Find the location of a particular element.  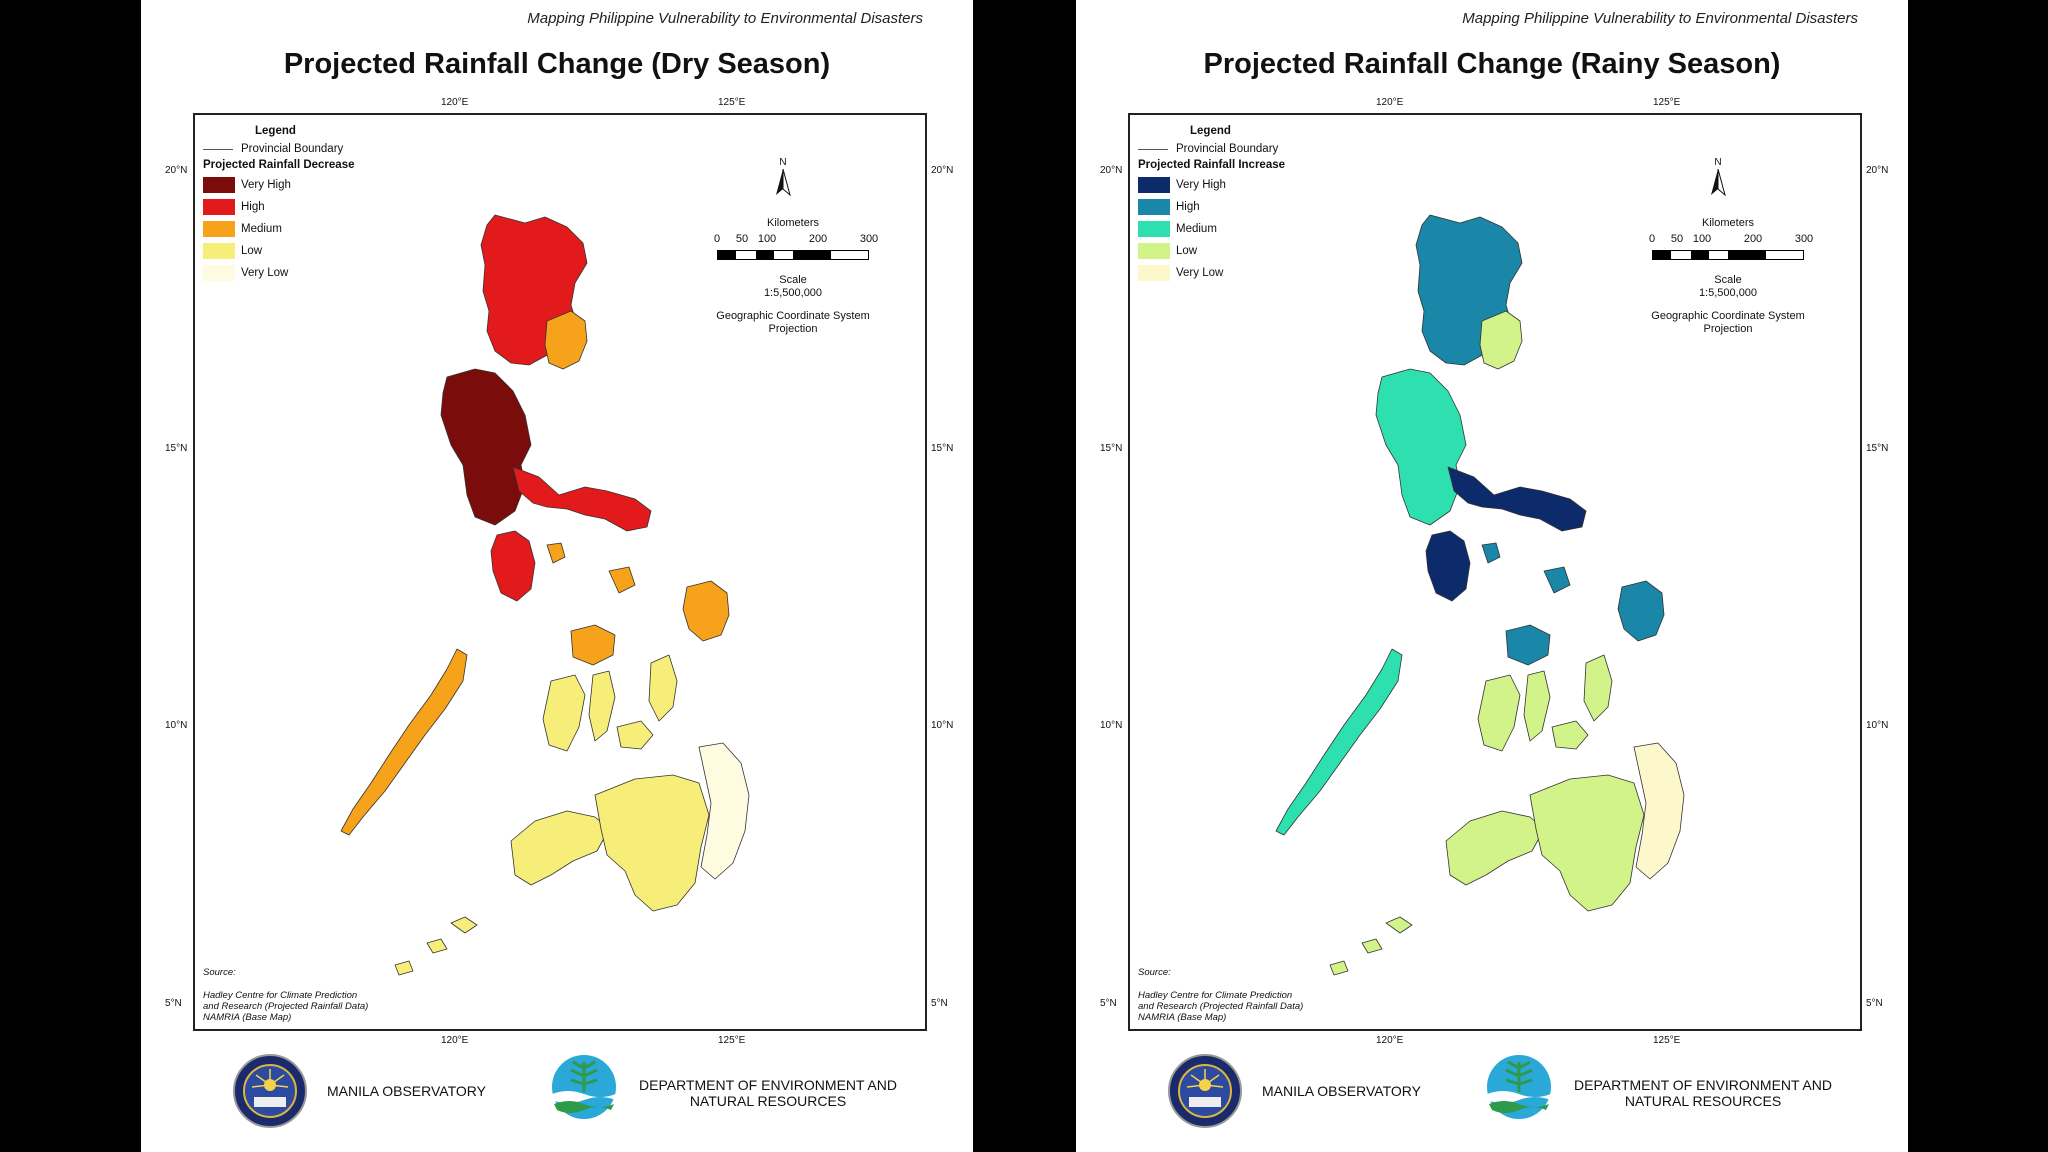

region-panay is located at coordinates (1528, 645).